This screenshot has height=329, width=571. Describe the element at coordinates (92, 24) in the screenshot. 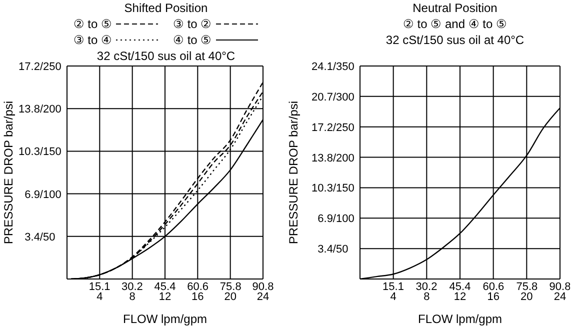

I see `legend-label: ② to ⑤` at that location.